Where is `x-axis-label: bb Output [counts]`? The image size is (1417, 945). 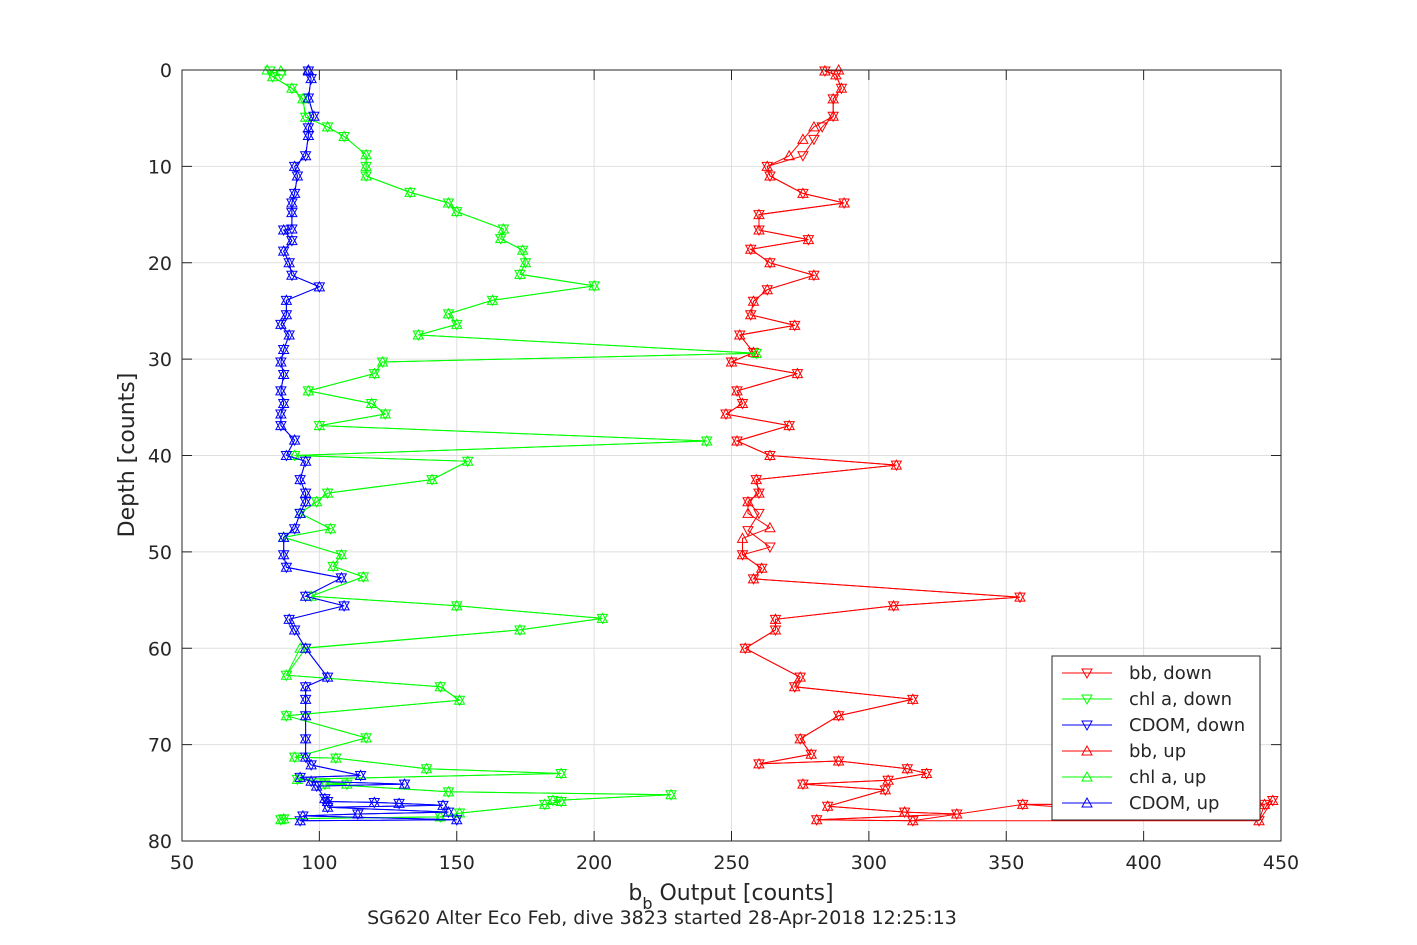
x-axis-label: bb Output [counts] is located at coordinates (730, 897).